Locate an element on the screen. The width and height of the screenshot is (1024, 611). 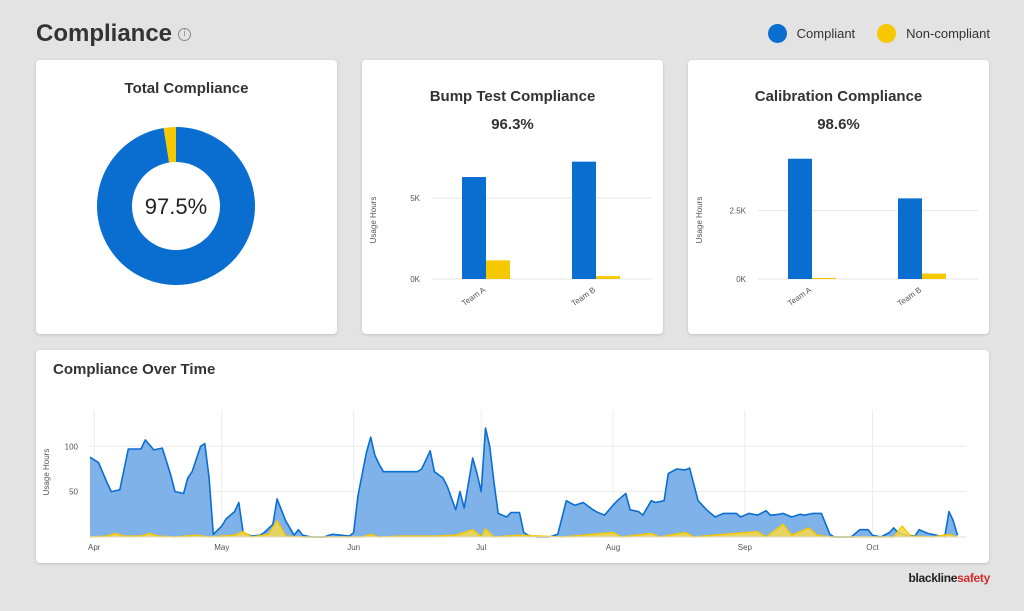
card-title: Compliance Over Time is located at coordinates (134, 369).